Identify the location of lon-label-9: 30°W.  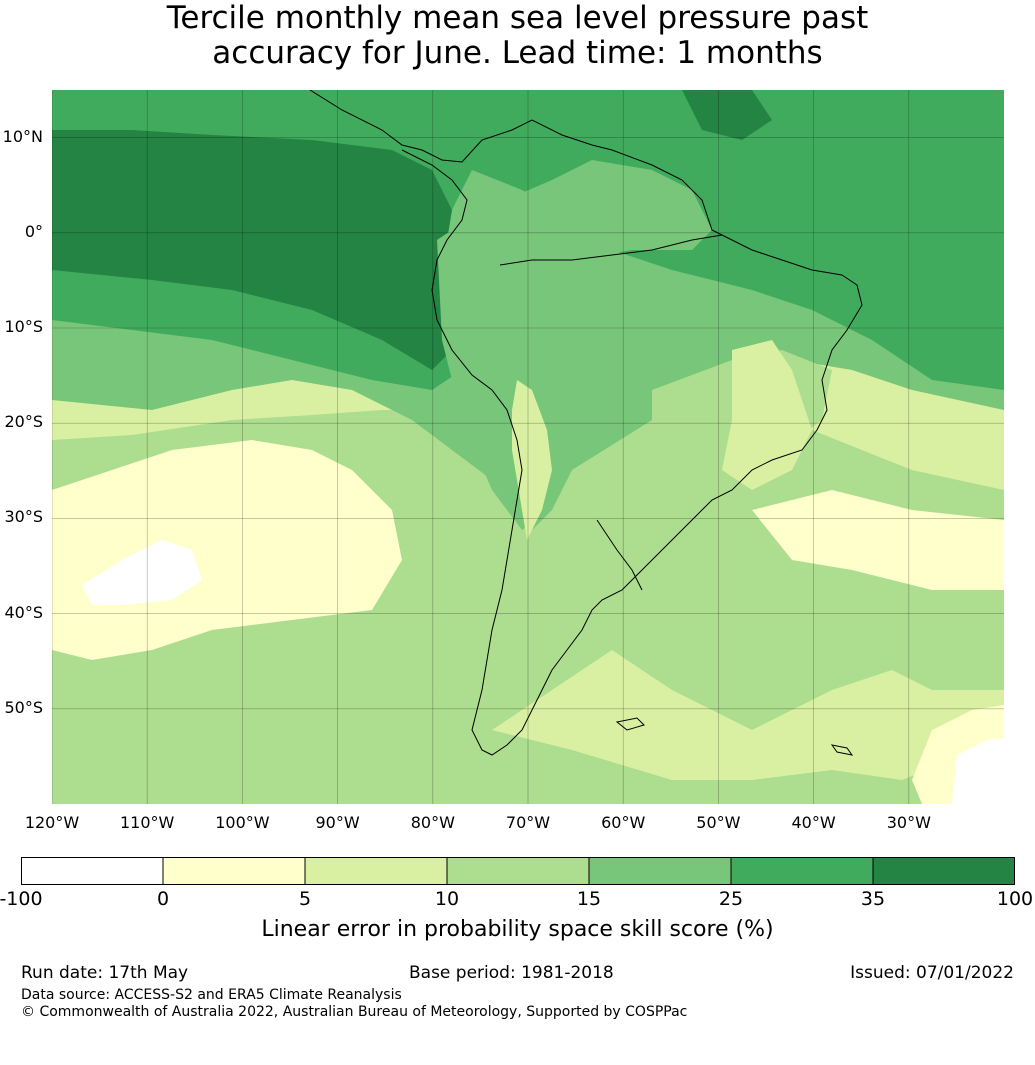
(908, 822).